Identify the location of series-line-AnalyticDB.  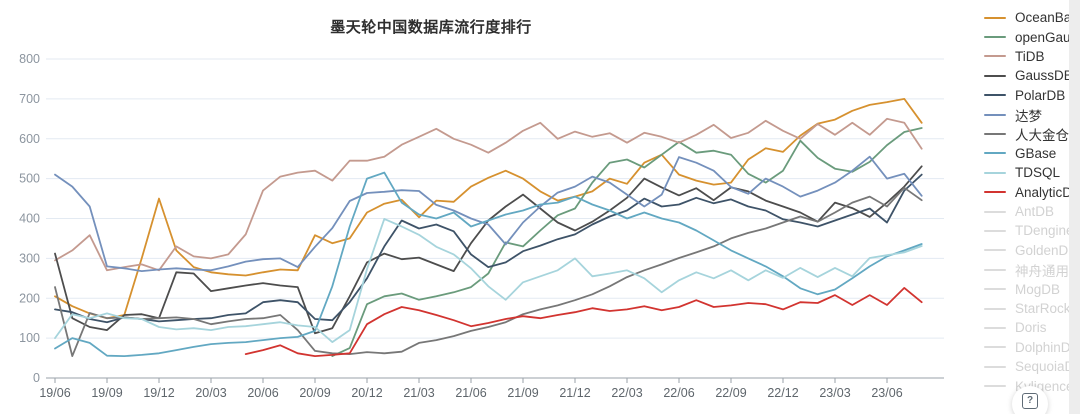
(583, 322).